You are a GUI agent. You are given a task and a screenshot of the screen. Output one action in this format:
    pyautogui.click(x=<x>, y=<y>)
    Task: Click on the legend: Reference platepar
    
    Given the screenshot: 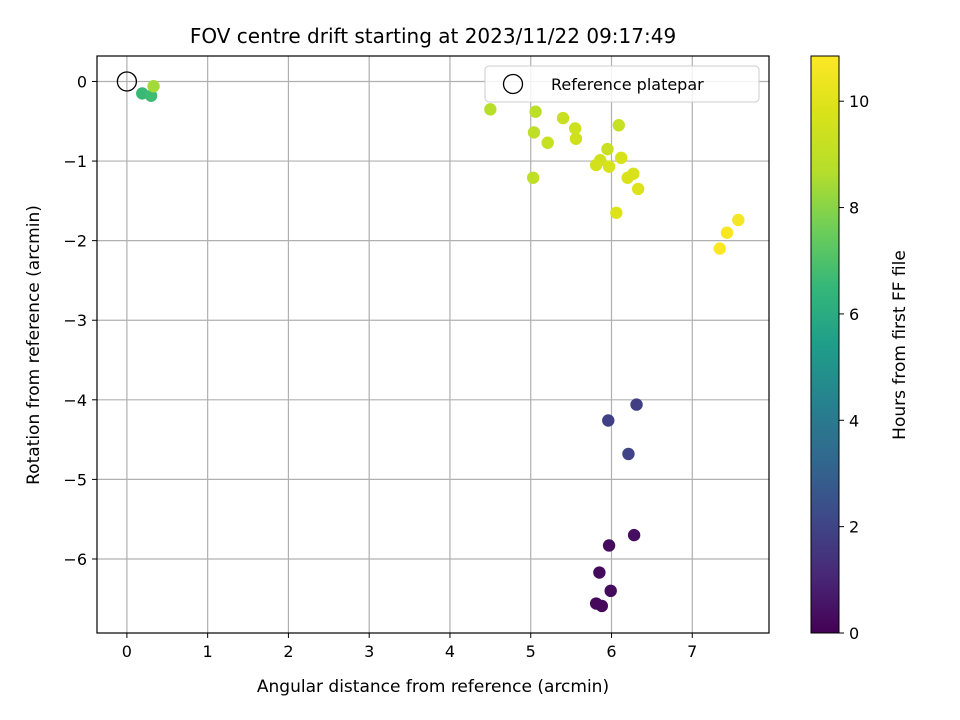 What is the action you would take?
    pyautogui.click(x=622, y=84)
    